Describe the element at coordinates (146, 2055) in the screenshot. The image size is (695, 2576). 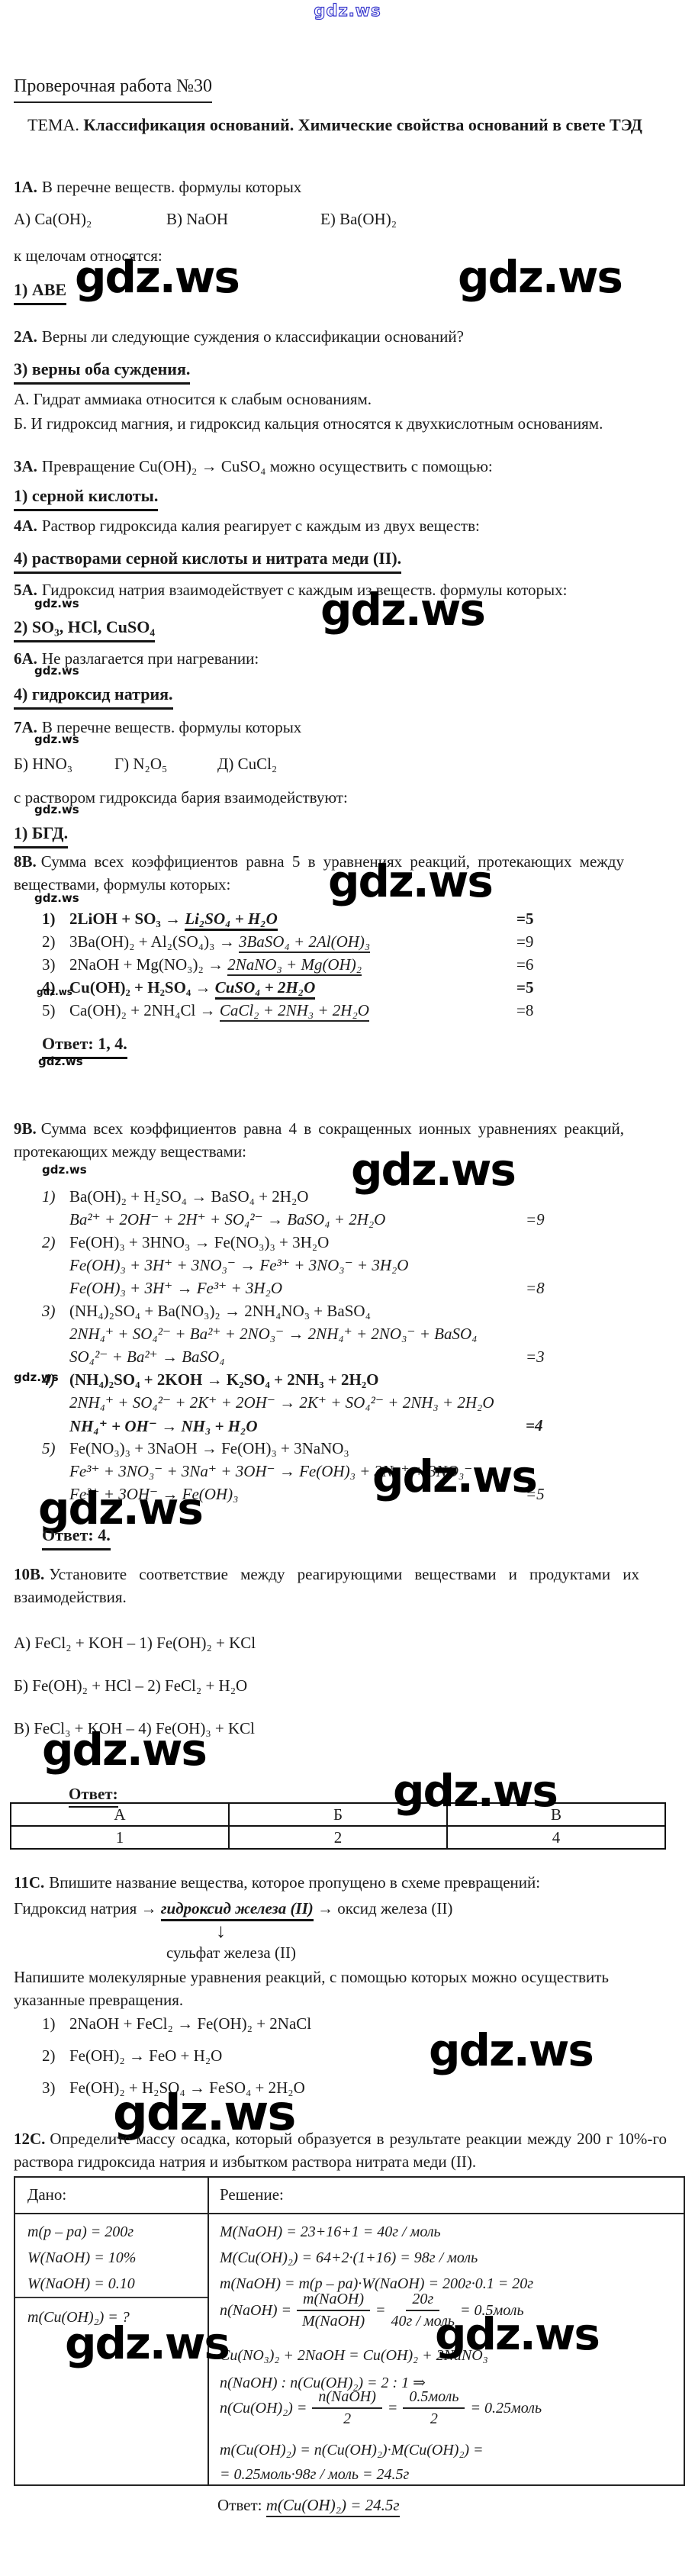
I see `q11-eq2-text: Fe(OH)₂ → FeO + H₂O` at that location.